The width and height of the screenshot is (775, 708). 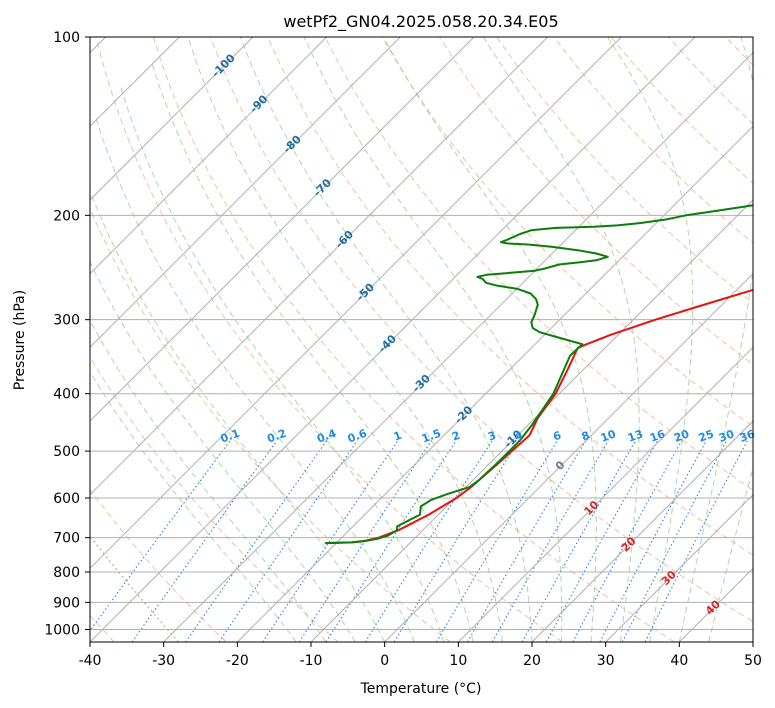 What do you see at coordinates (66, 539) in the screenshot?
I see `y-tick-label: 700` at bounding box center [66, 539].